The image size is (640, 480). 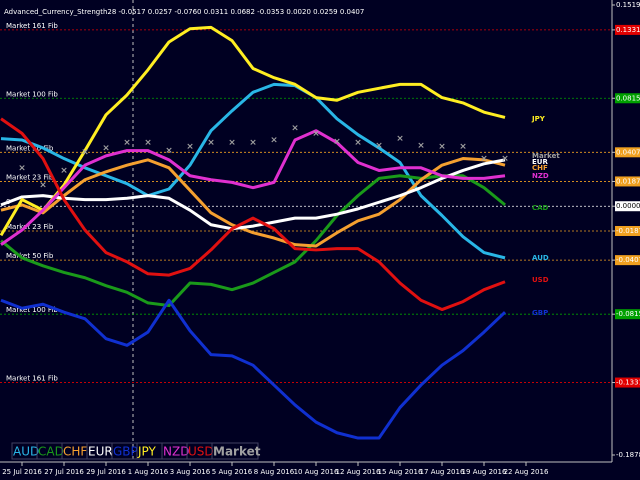 I want to click on series-end-label: GBP, so click(x=540, y=313).